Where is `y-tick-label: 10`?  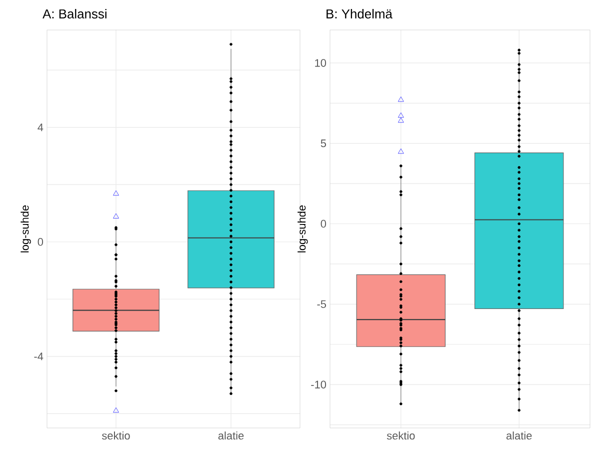 y-tick-label: 10 is located at coordinates (320, 63).